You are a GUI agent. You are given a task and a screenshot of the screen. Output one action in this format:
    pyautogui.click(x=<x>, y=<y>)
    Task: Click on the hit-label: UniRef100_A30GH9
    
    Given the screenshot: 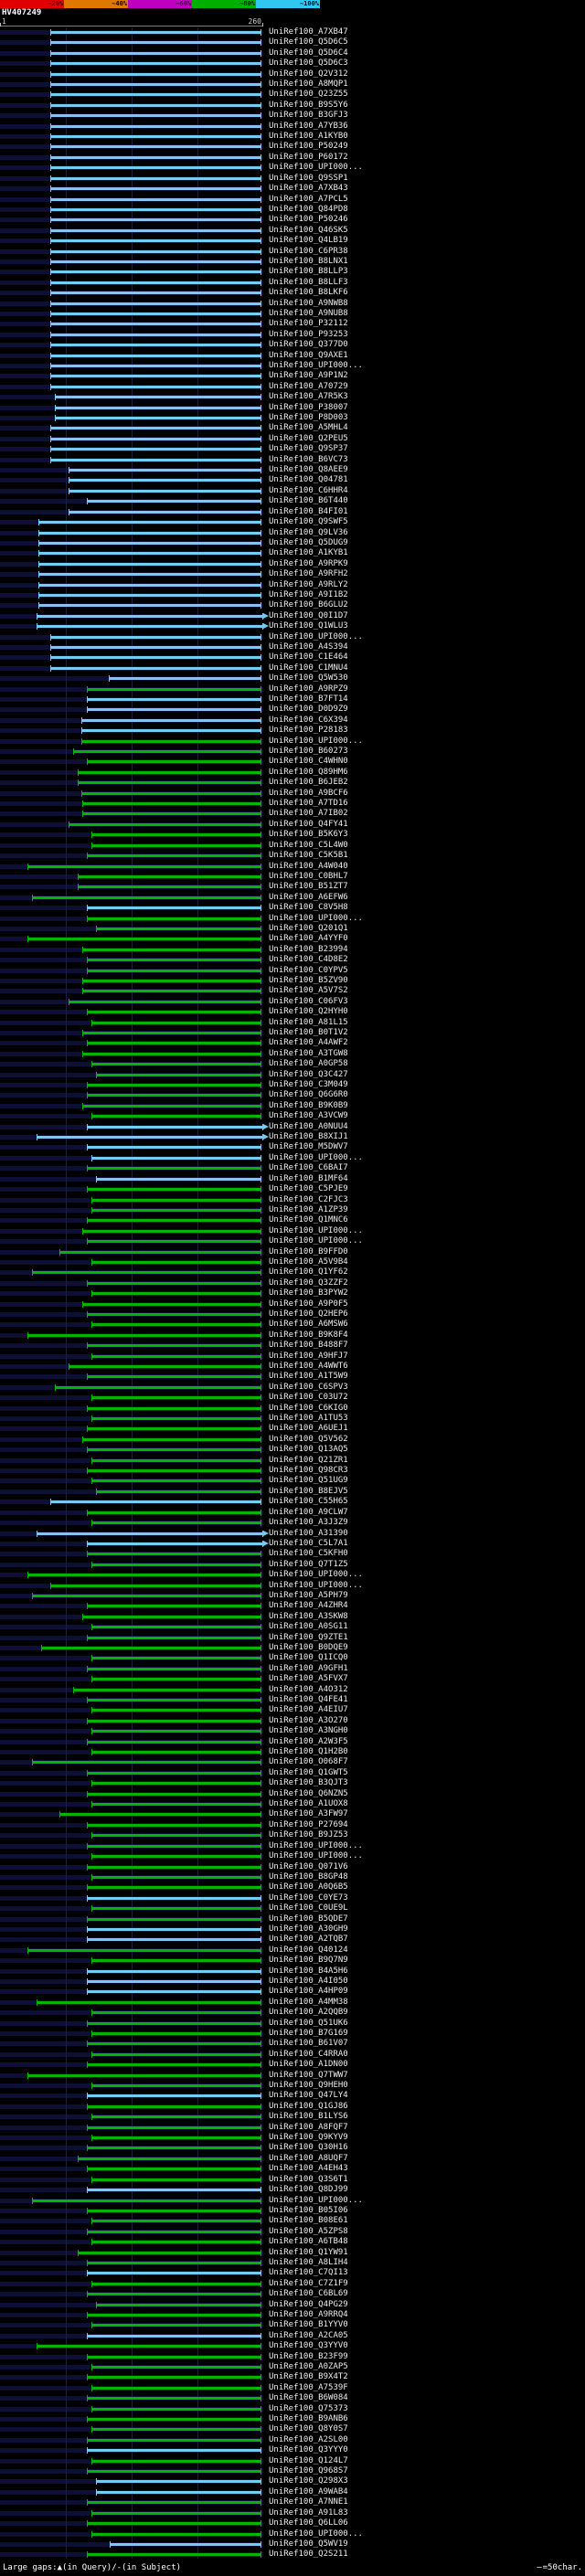 What is the action you would take?
    pyautogui.click(x=309, y=1929)
    